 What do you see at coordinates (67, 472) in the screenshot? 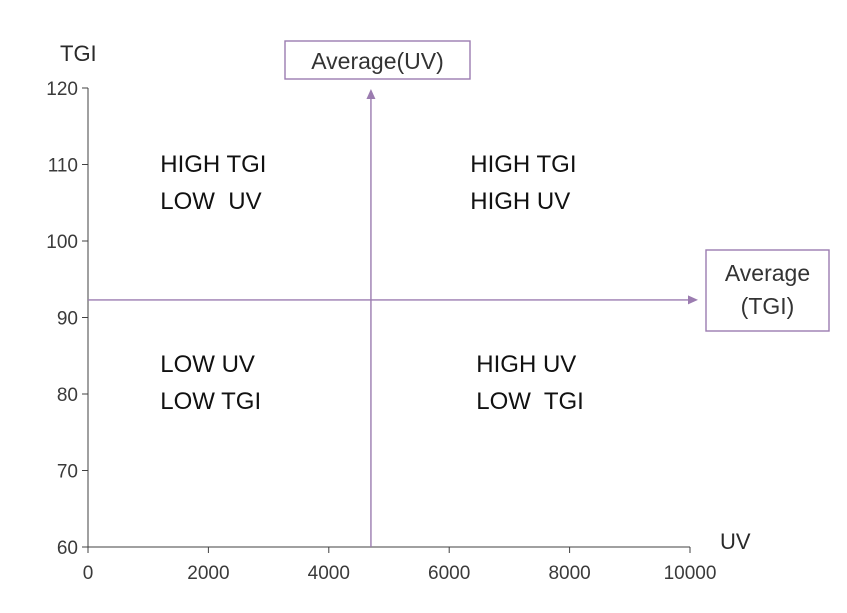
I see `y-tick-label: 70` at bounding box center [67, 472].